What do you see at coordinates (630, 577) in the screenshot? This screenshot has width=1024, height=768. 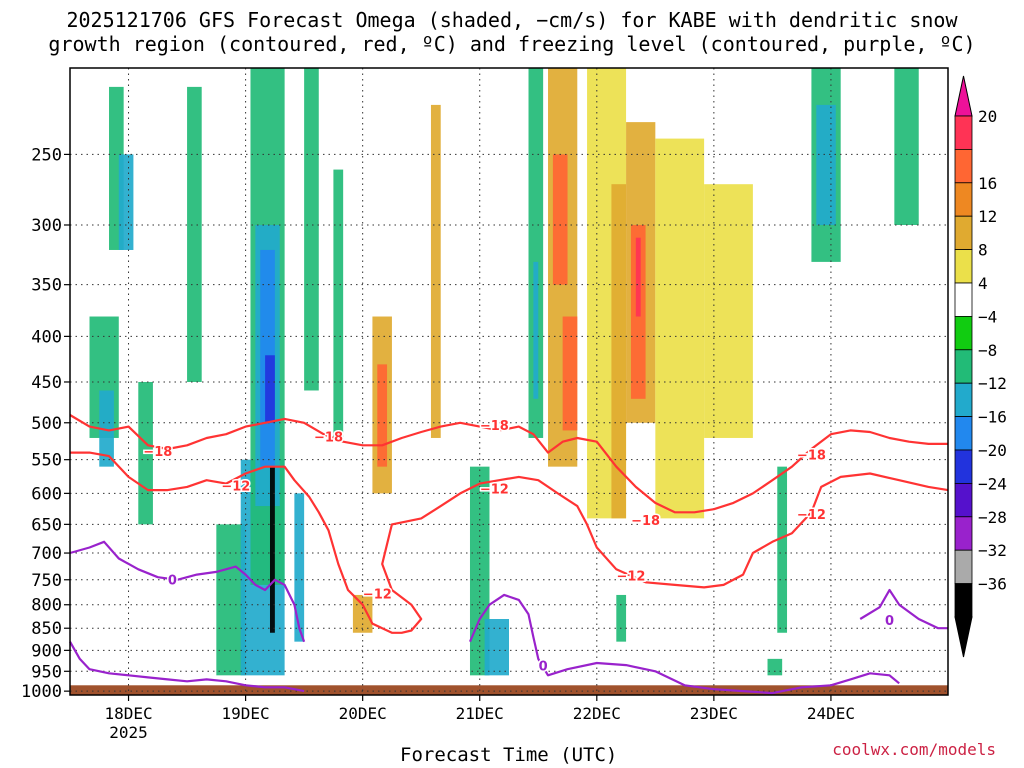 I see `contour-label-7: −12` at bounding box center [630, 577].